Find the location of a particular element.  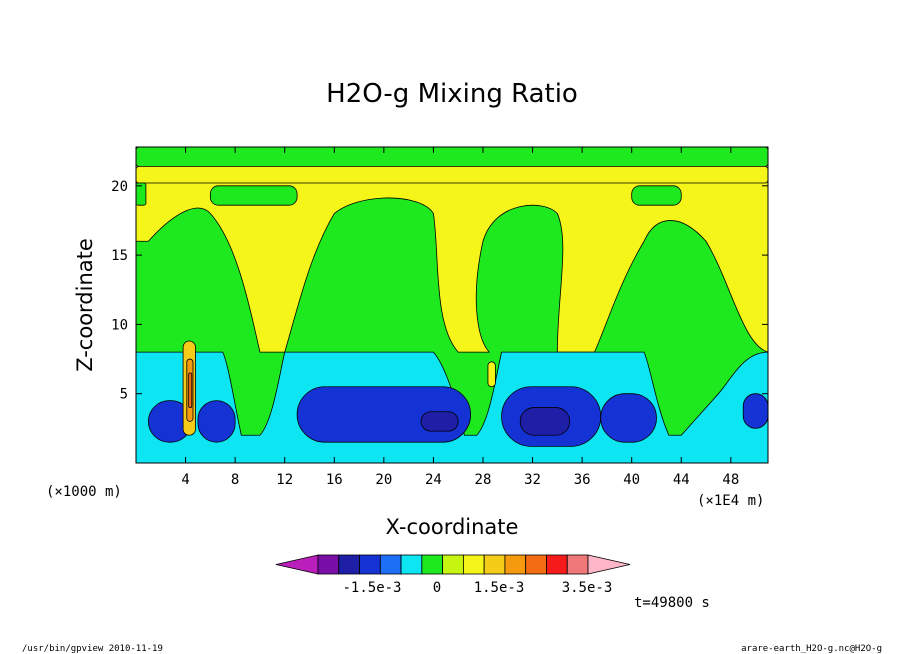

colorbar-tick-label: 1.5e-3 is located at coordinates (499, 588).